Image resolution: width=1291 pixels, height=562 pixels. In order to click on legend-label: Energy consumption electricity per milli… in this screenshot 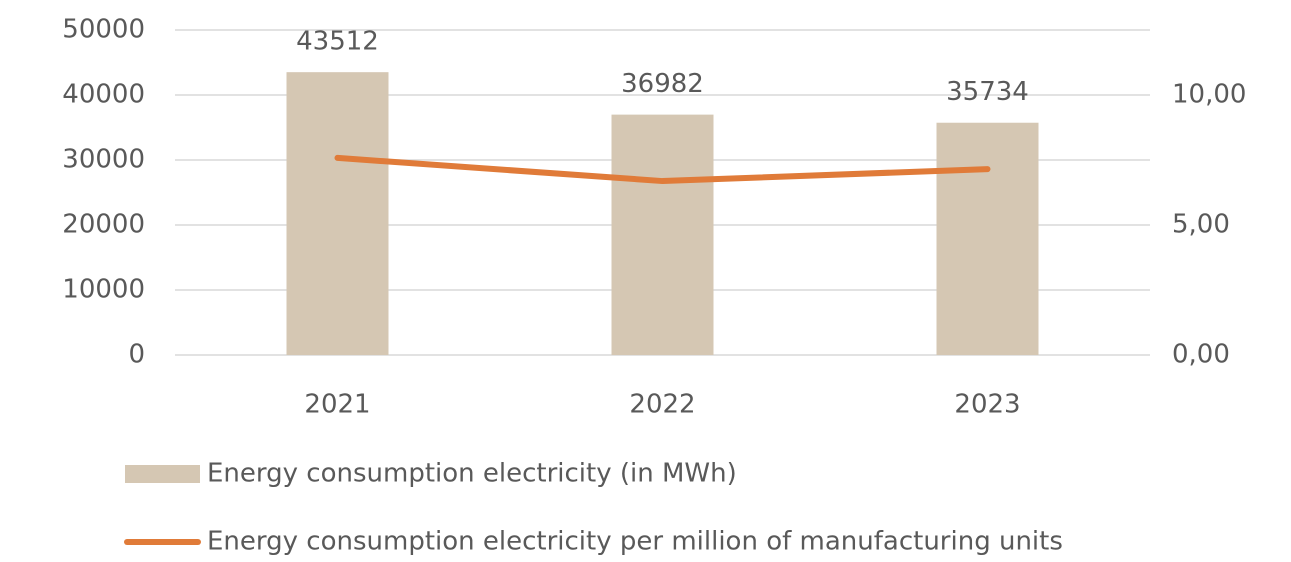, I will do `click(635, 542)`.